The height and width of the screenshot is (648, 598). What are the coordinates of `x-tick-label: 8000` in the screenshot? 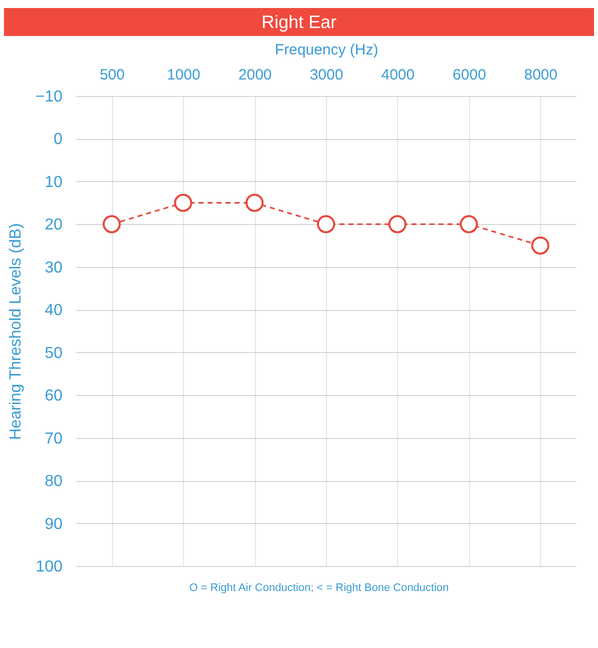 It's located at (541, 75).